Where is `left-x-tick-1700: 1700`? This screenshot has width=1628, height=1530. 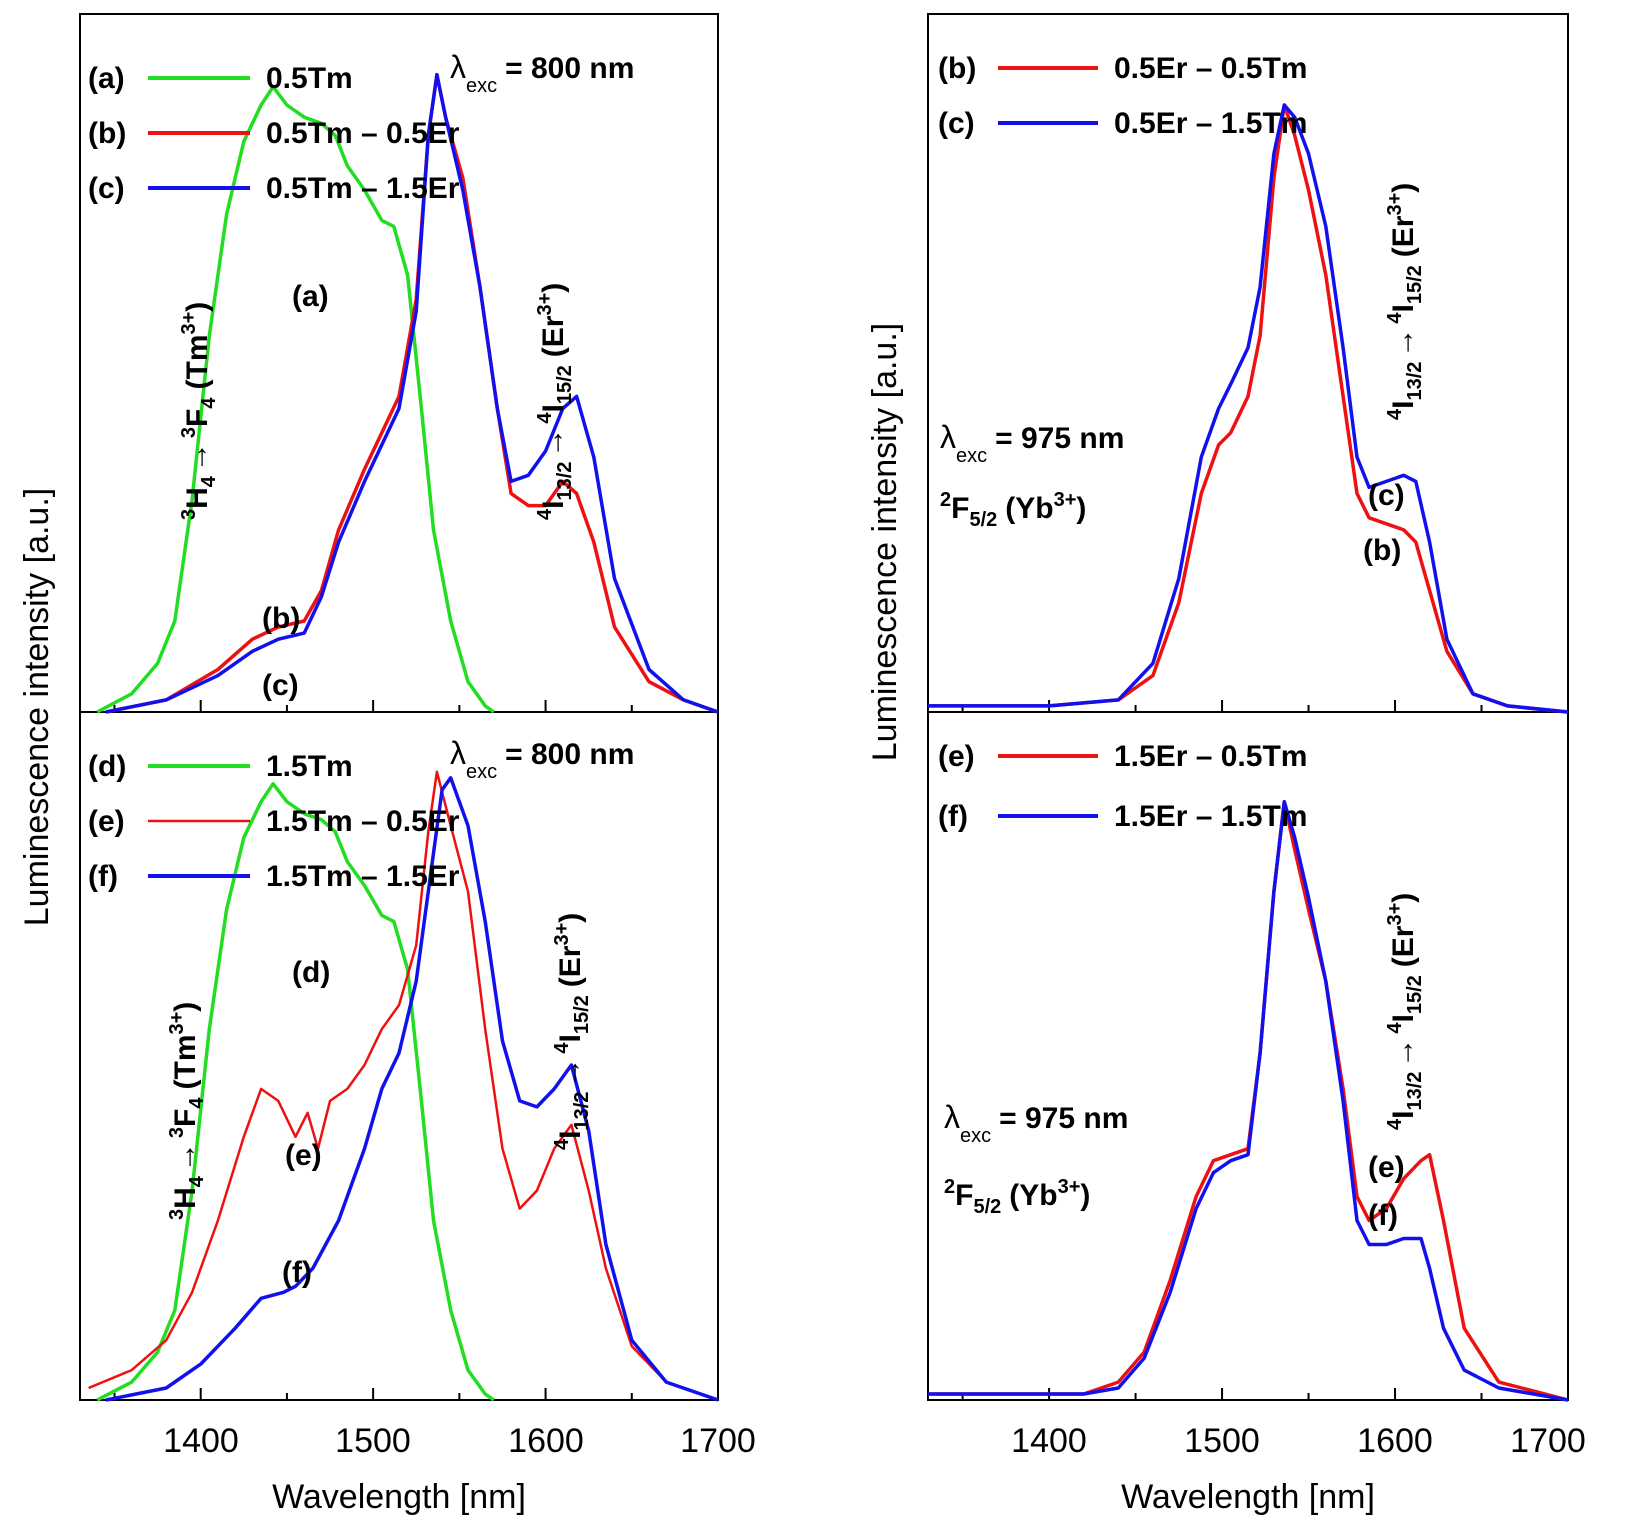 left-x-tick-1700: 1700 is located at coordinates (718, 1441).